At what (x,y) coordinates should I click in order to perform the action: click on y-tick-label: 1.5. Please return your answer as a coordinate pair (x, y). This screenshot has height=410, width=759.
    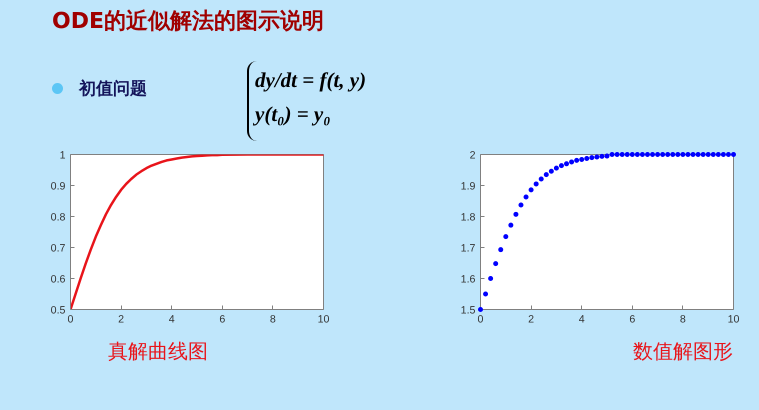
    Looking at the image, I should click on (468, 310).